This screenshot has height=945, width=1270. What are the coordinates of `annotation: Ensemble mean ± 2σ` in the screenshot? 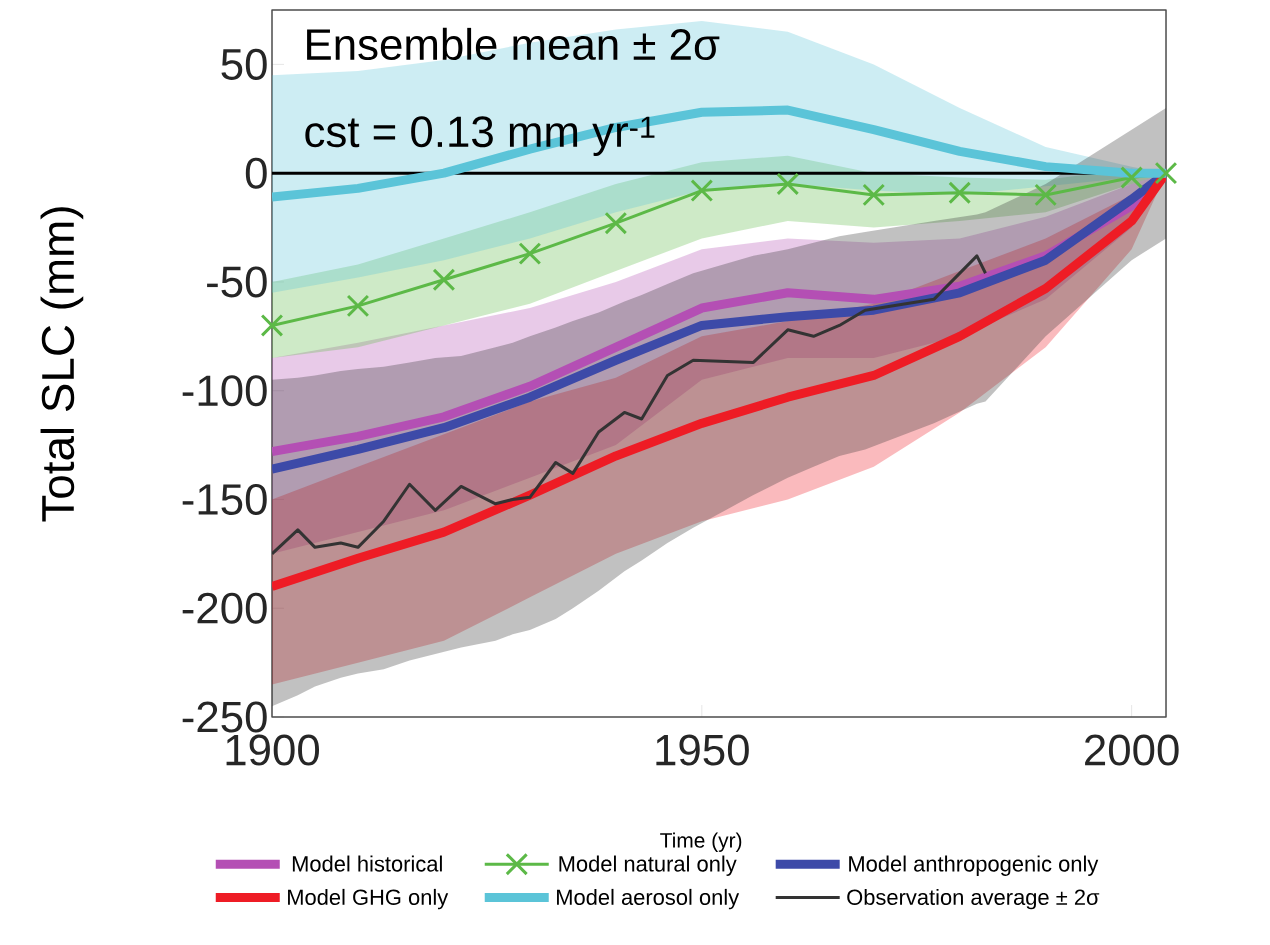 It's located at (513, 44).